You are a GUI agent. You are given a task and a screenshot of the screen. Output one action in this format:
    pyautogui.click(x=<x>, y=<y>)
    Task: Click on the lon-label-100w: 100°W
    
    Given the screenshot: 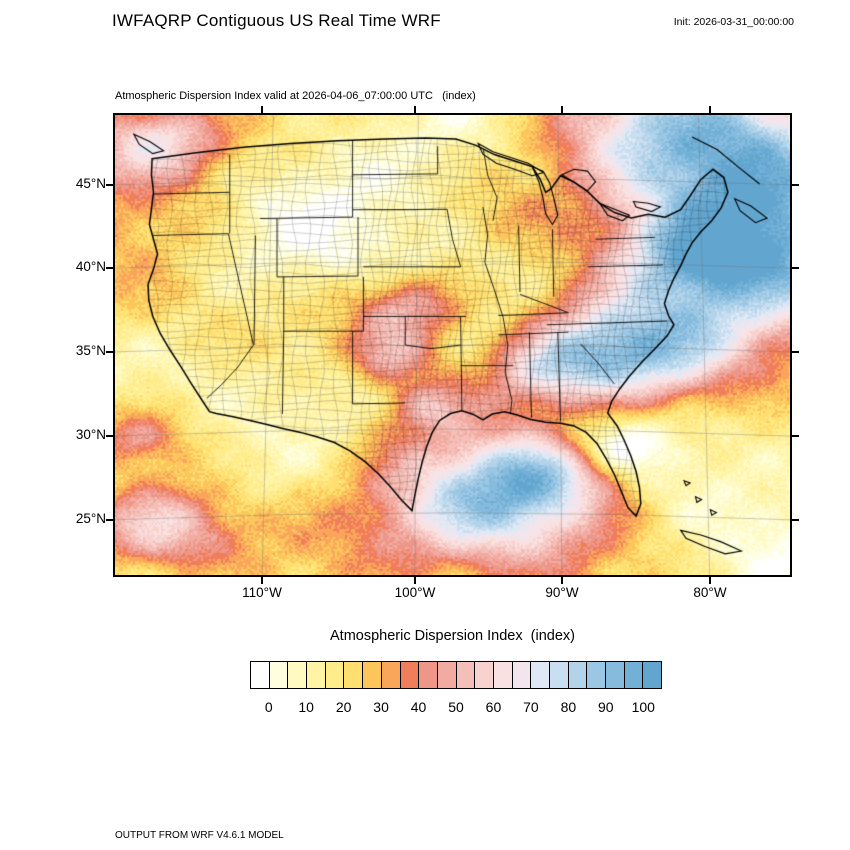 What is the action you would take?
    pyautogui.click(x=415, y=592)
    